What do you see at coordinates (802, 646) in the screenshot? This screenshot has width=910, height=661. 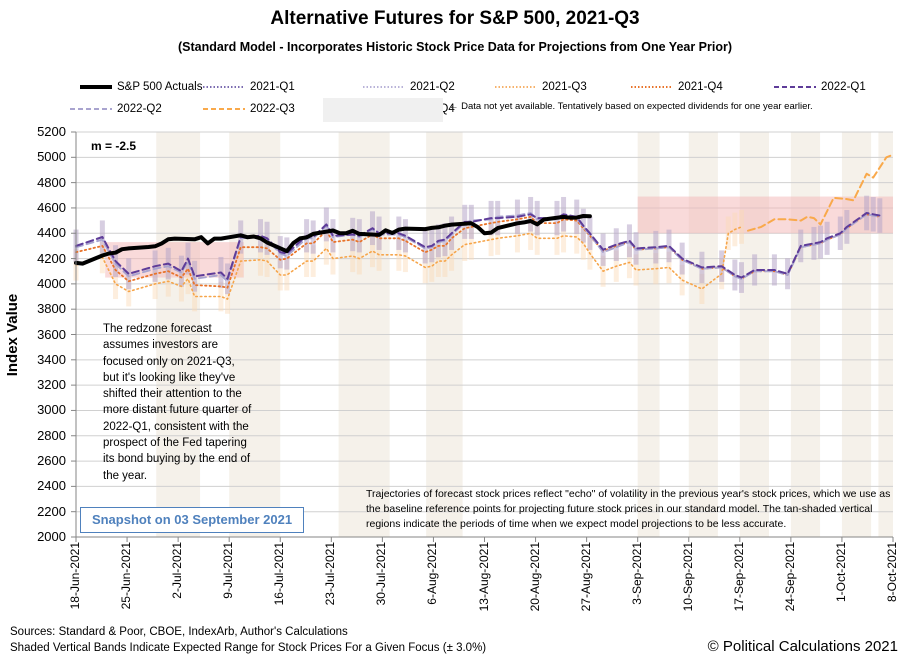 I see `copyright: © Political Calculations 2021` at bounding box center [802, 646].